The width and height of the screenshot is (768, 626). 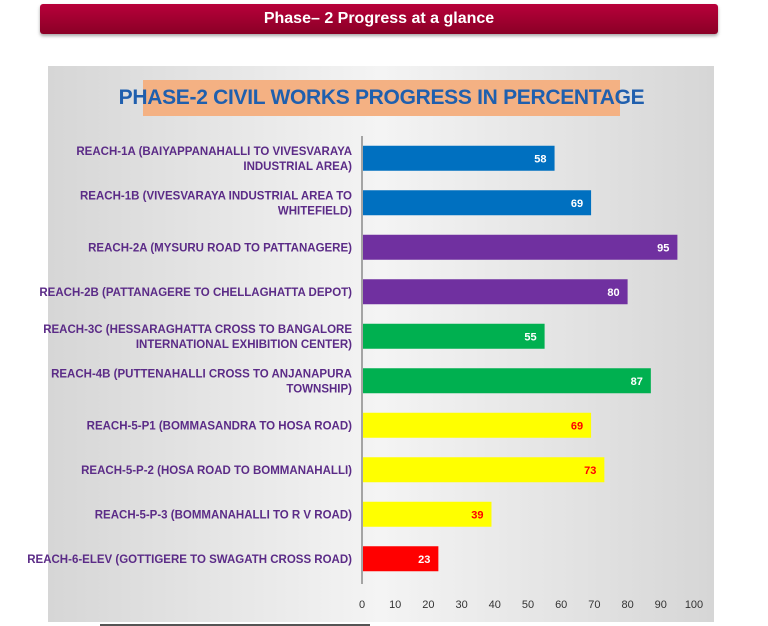 What do you see at coordinates (477, 515) in the screenshot?
I see `value-label-9: 39` at bounding box center [477, 515].